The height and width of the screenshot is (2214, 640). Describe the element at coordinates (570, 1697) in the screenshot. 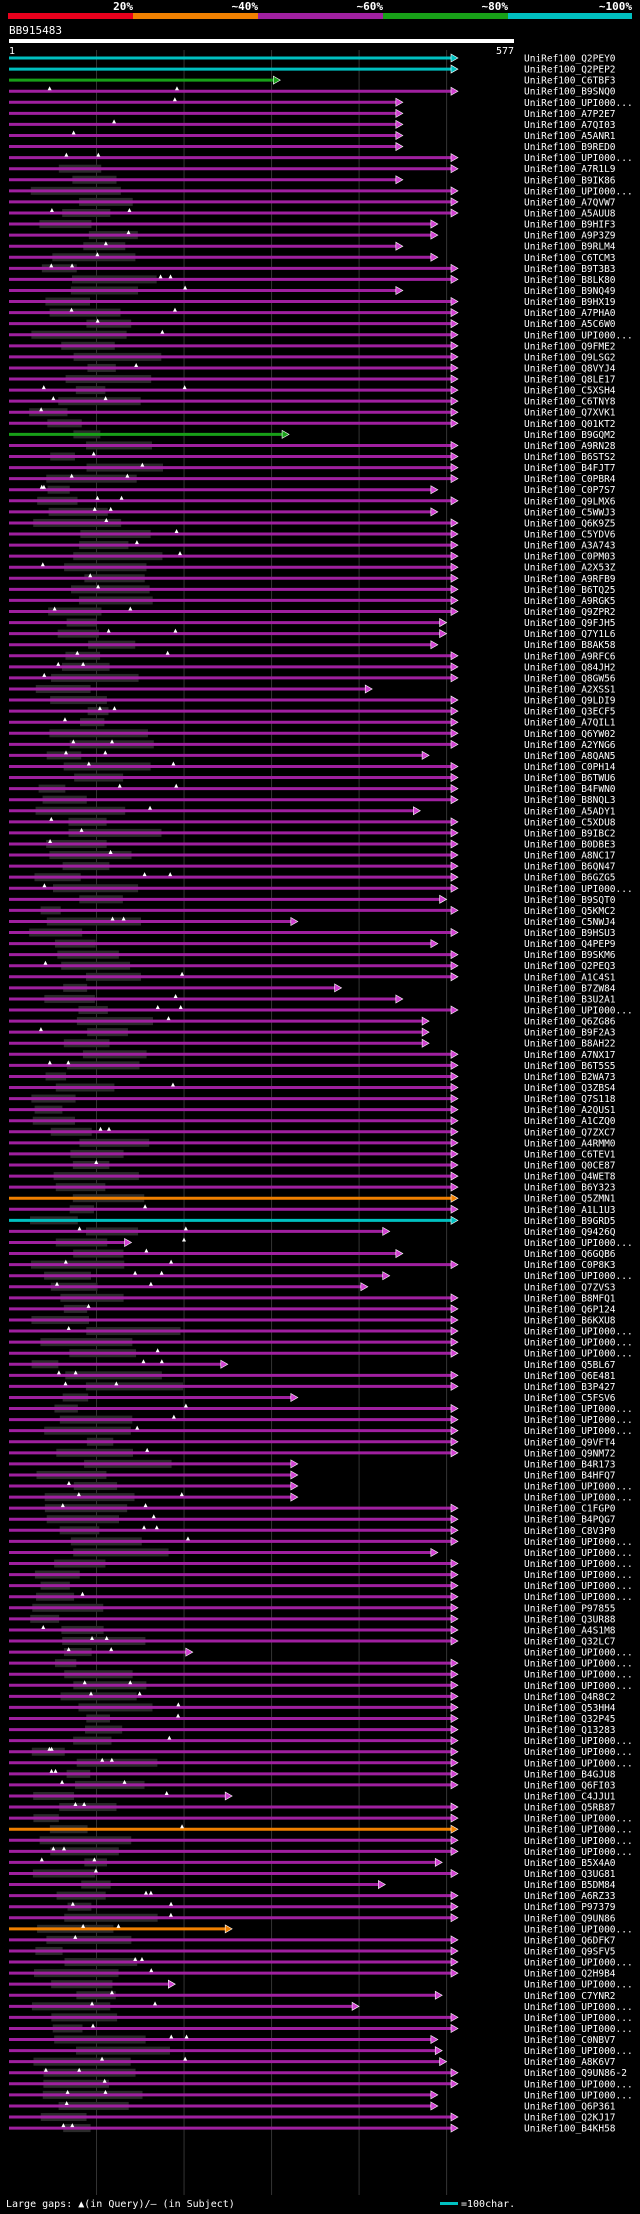

I see `hit-label: UniRef100_Q4R8C2` at that location.